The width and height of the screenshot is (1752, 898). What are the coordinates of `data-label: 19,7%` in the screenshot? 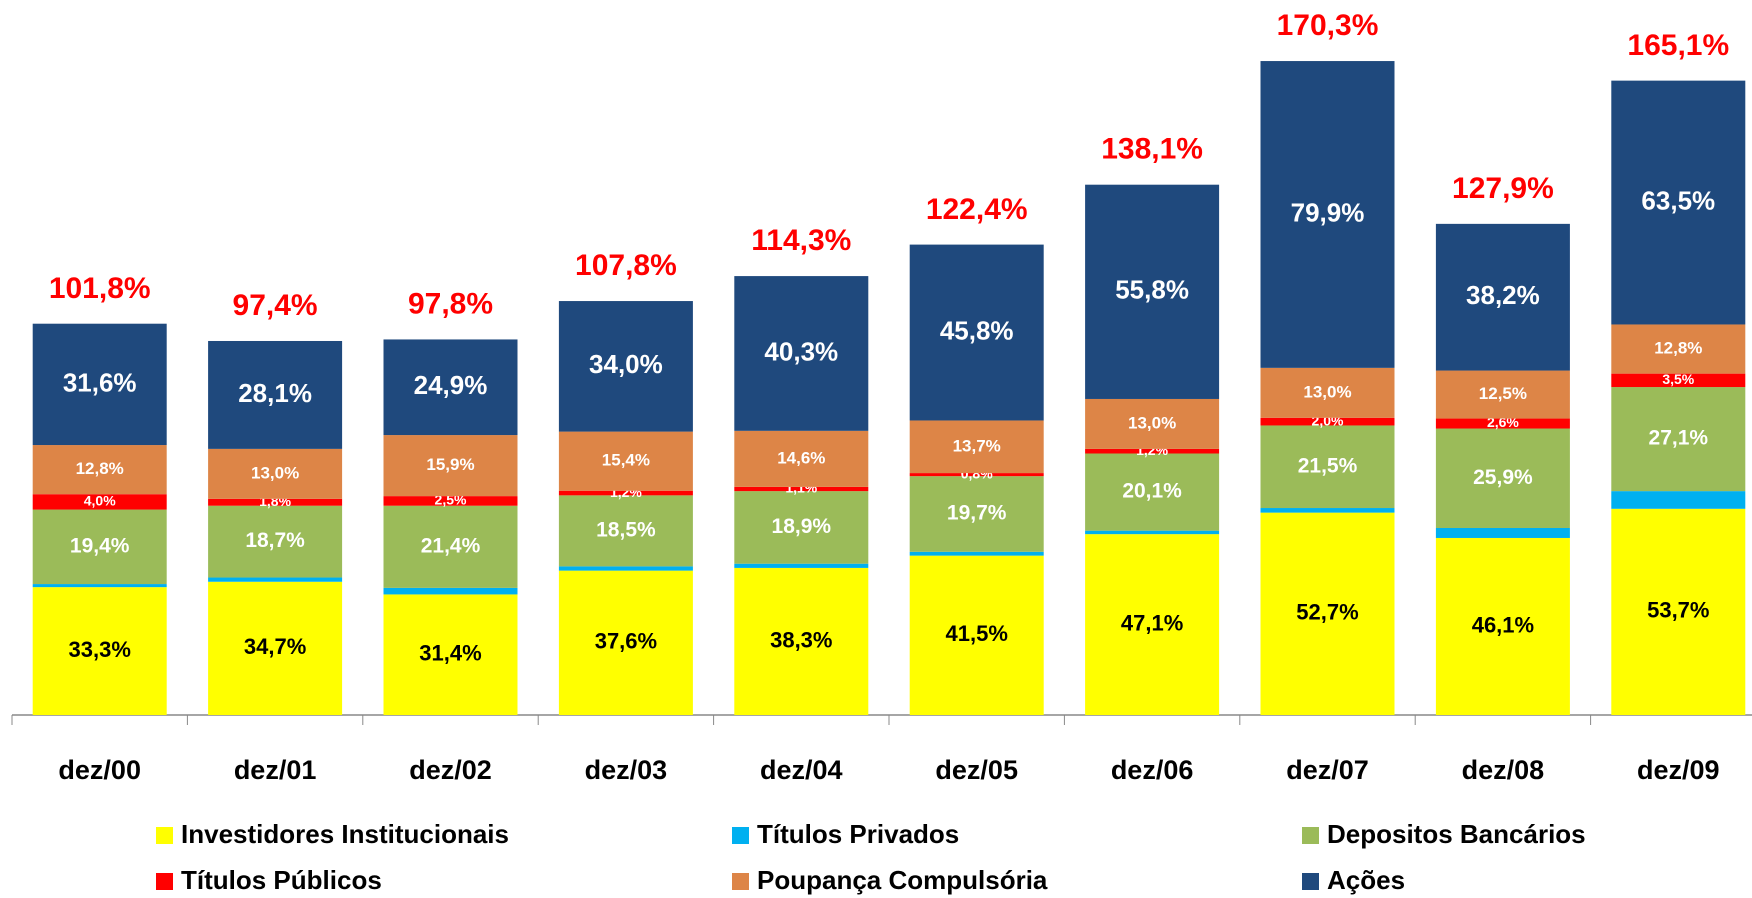 It's located at (977, 513).